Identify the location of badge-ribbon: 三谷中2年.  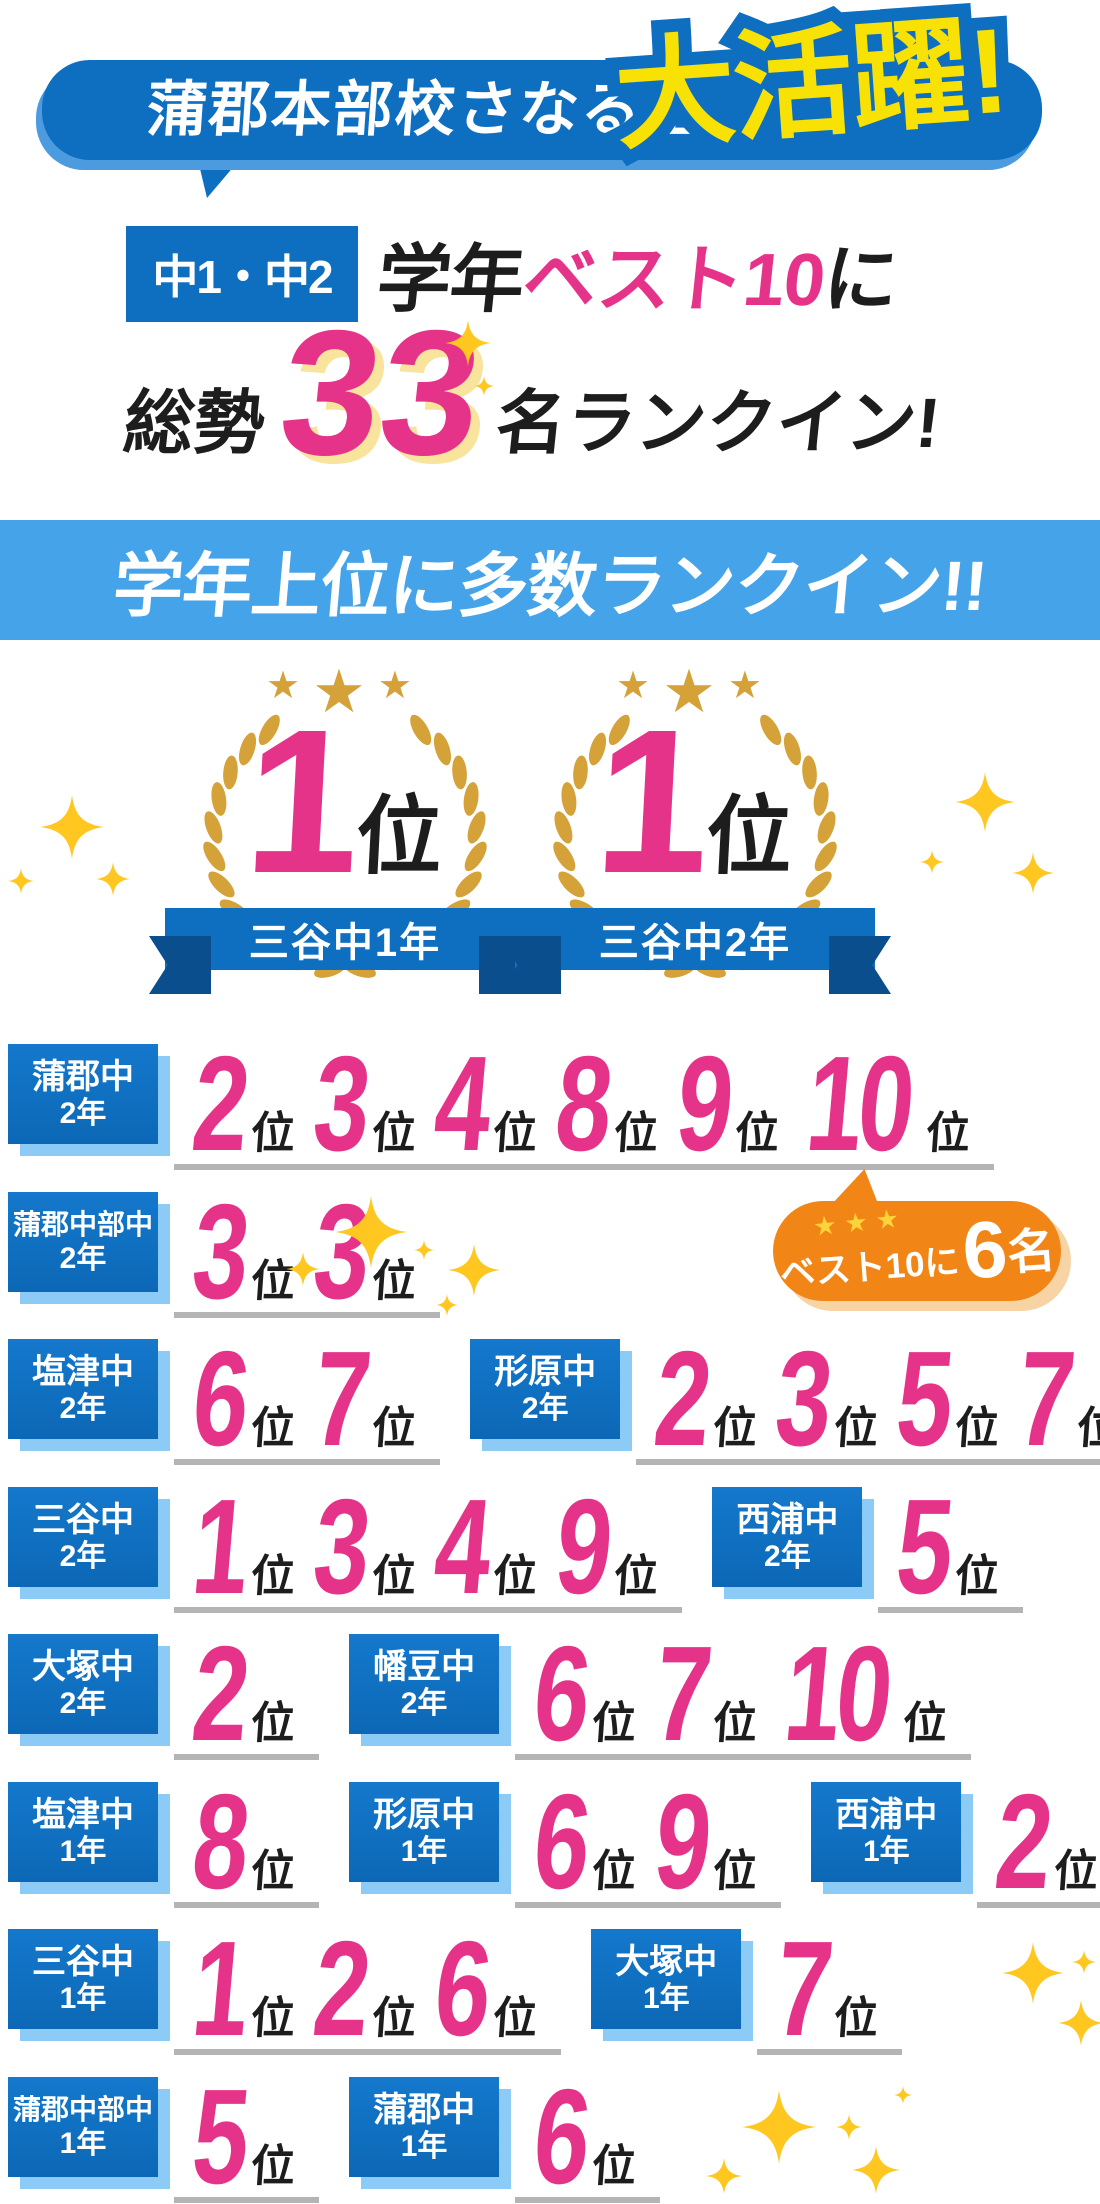
(695, 939).